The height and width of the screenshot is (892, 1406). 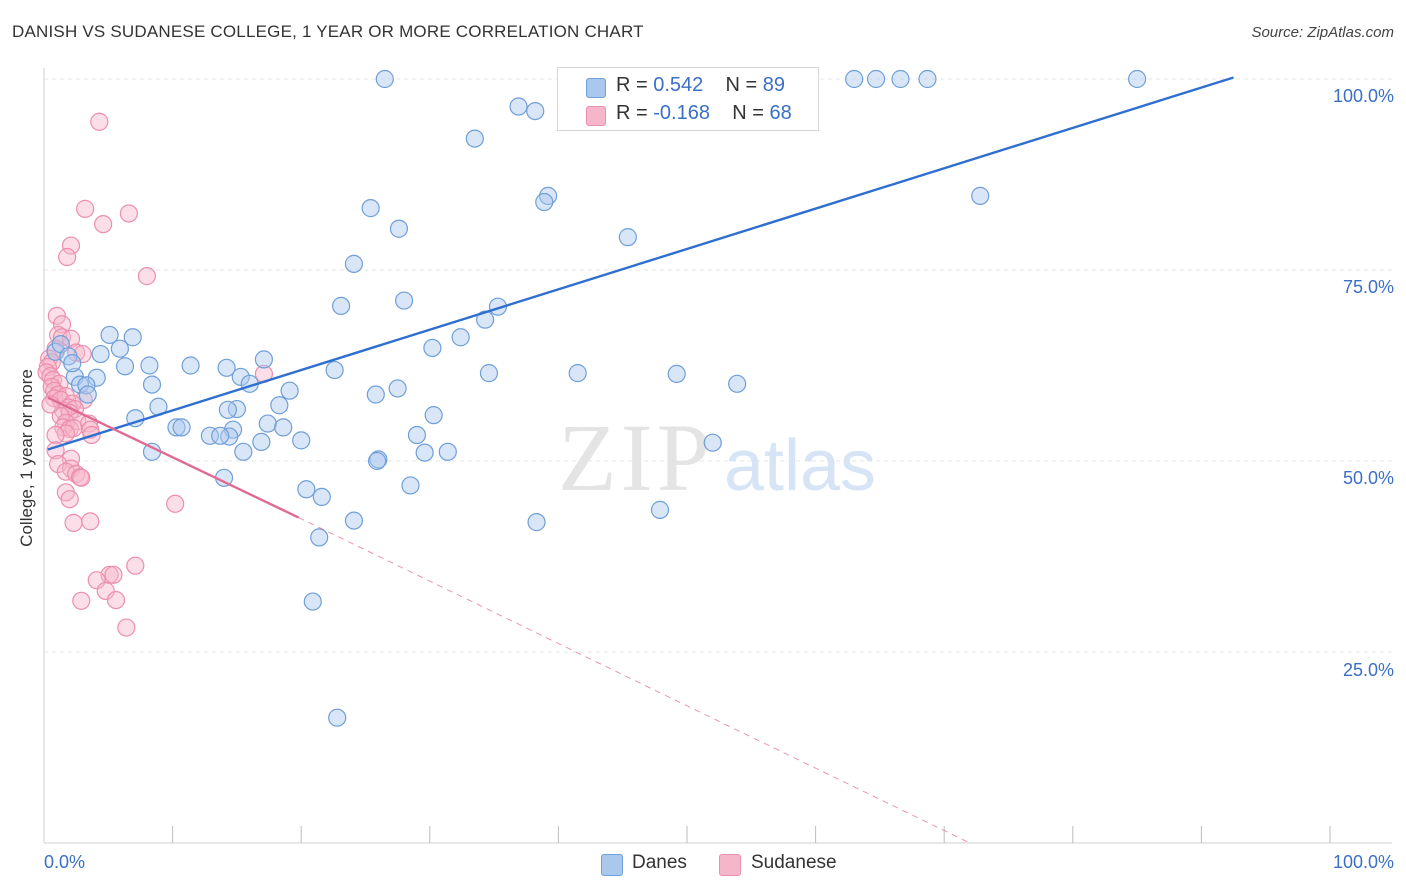 I want to click on danes-legend-label: Danes, so click(x=659, y=862).